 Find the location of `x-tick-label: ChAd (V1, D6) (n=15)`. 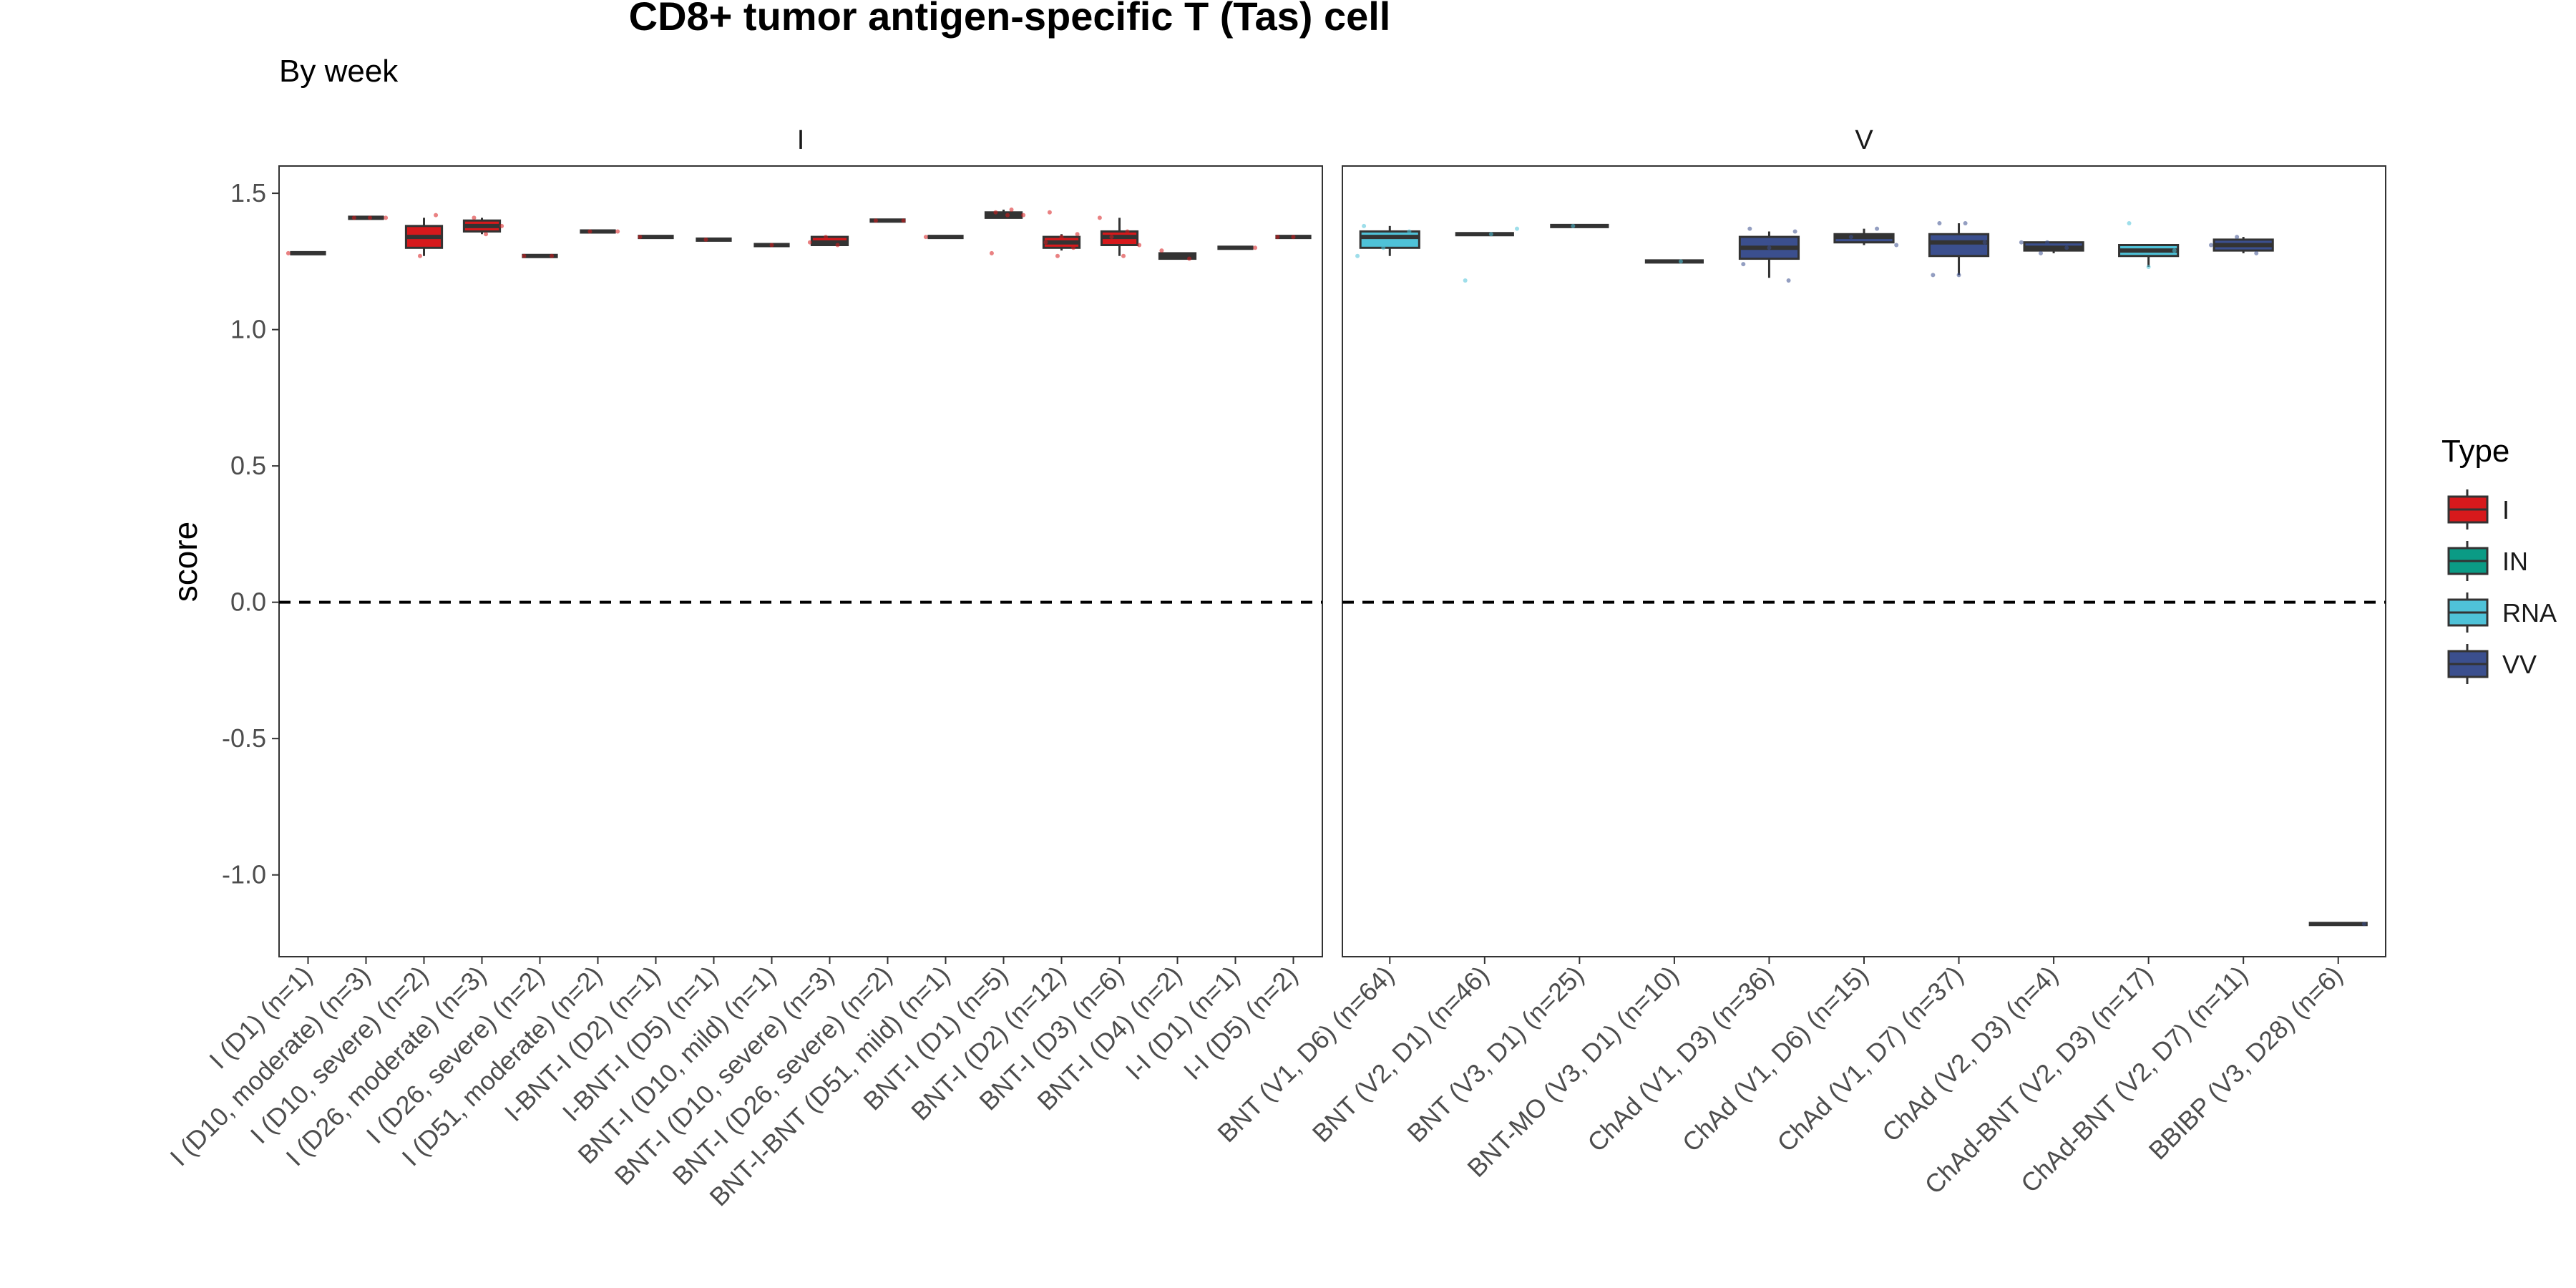

x-tick-label: ChAd (V1, D6) (n=15) is located at coordinates (1775, 1059).